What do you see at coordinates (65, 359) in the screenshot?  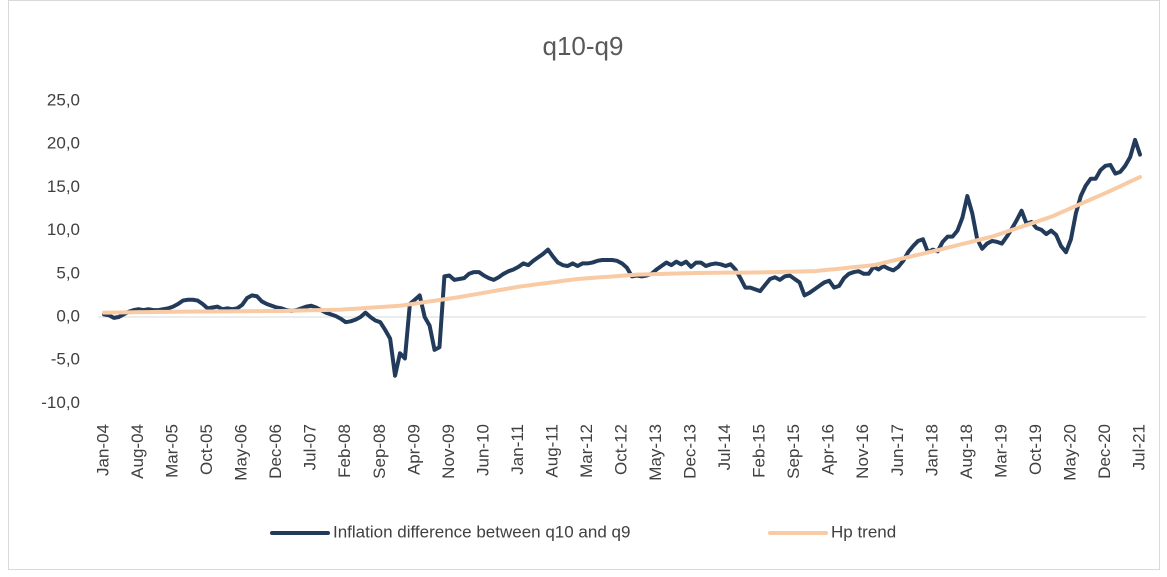 I see `y-tick-label: -5,0` at bounding box center [65, 359].